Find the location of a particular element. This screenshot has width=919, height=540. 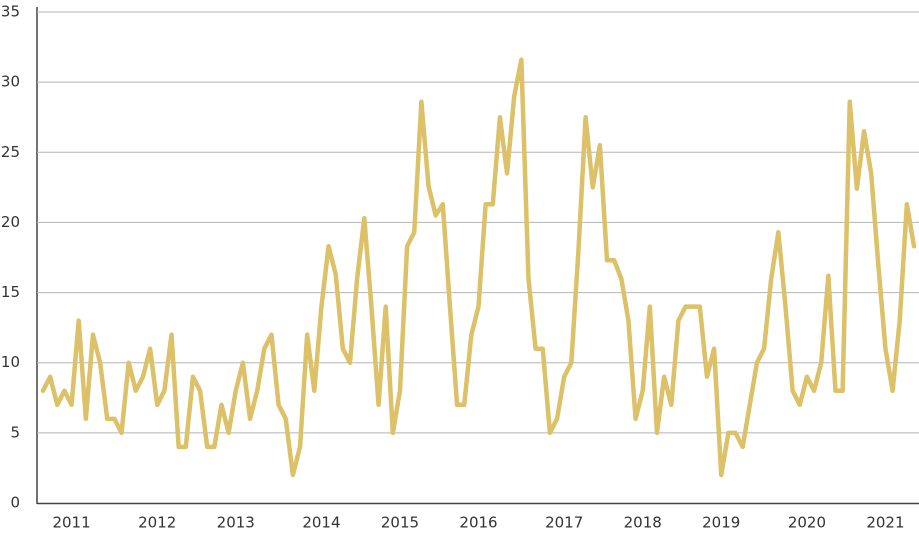

x-tick-label: 2012 is located at coordinates (157, 523).